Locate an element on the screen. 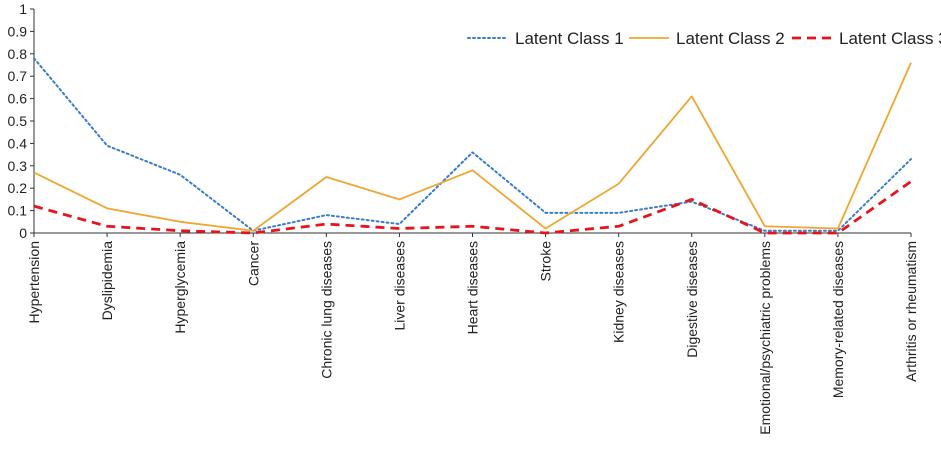  x-category-label: Heart diseases is located at coordinates (473, 287).